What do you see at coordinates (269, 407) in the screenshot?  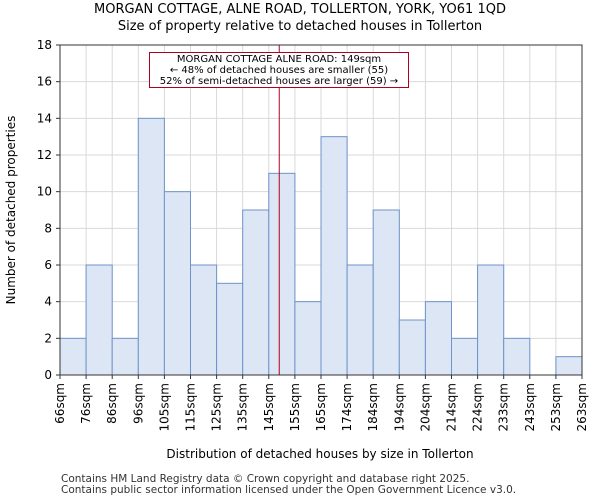 I see `x-tick-label: 145sqm` at bounding box center [269, 407].